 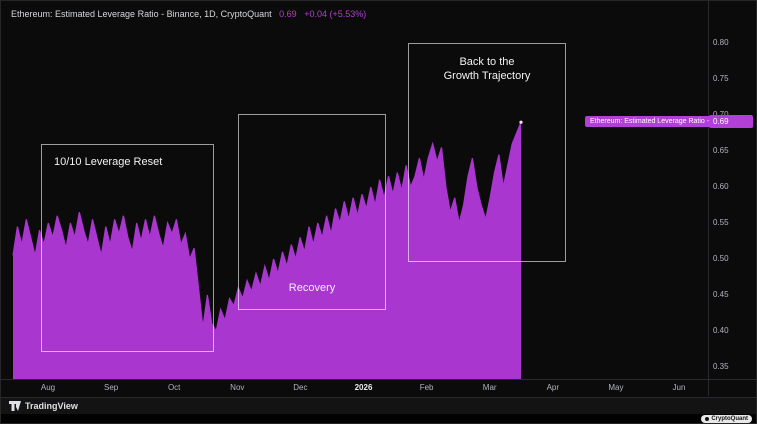 I want to click on price-axis-tick: 0.75, so click(x=721, y=78).